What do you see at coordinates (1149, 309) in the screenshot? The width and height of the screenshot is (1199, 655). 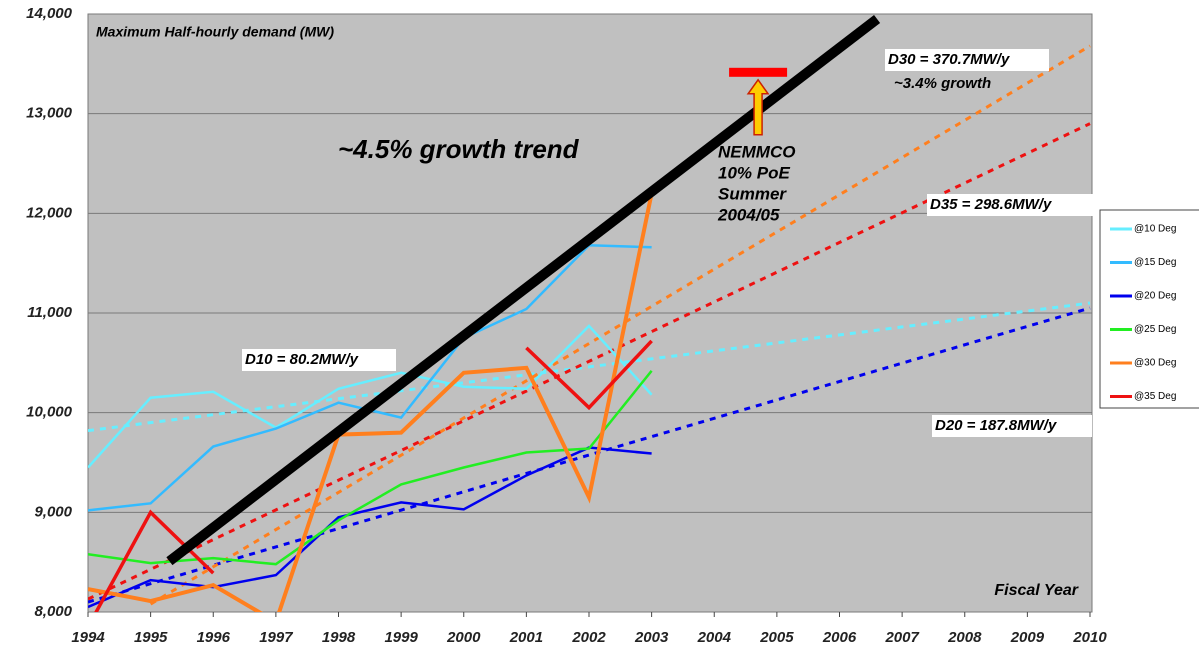 I see `legend-box` at bounding box center [1149, 309].